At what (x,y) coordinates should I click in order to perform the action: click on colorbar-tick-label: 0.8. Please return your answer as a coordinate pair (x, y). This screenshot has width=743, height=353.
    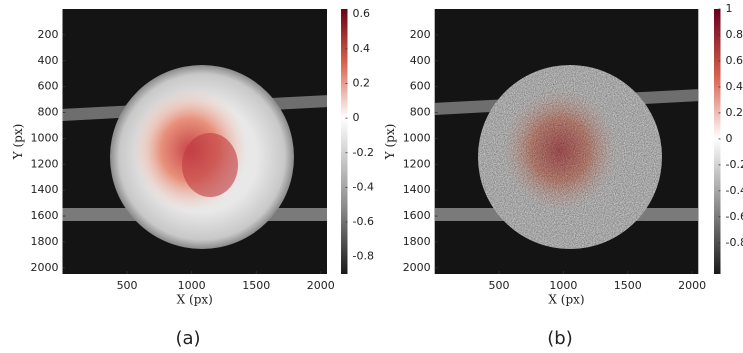
    Looking at the image, I should click on (734, 34).